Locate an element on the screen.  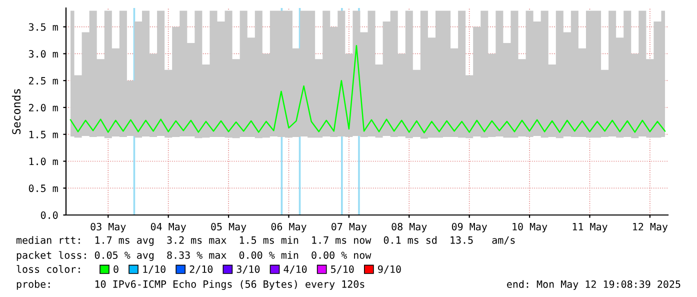
text: end: Mon May 12 19:08:39 2025 is located at coordinates (593, 285).